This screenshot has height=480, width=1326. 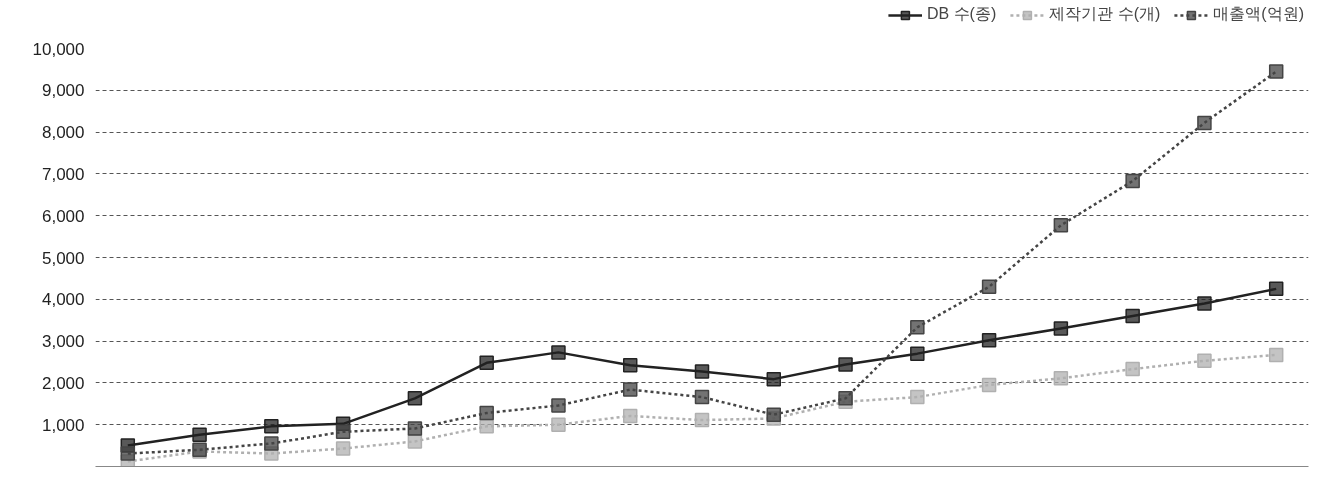 I want to click on y-tick-label: 2,000, so click(x=63, y=383).